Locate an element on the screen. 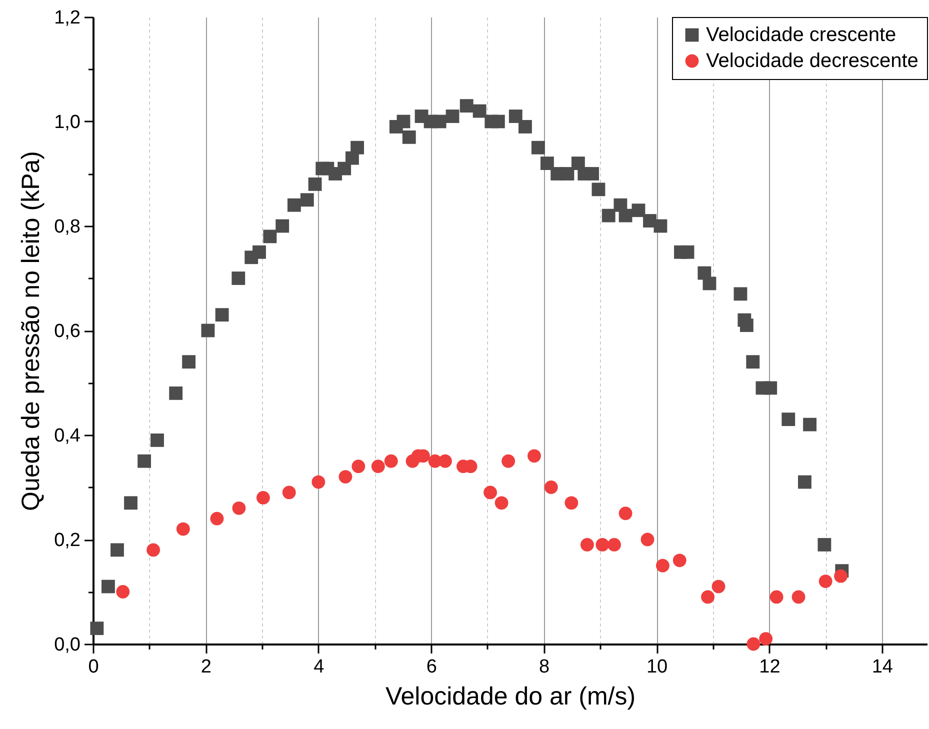 The height and width of the screenshot is (729, 929). y-tick-label: 0,0 is located at coordinates (67, 645).